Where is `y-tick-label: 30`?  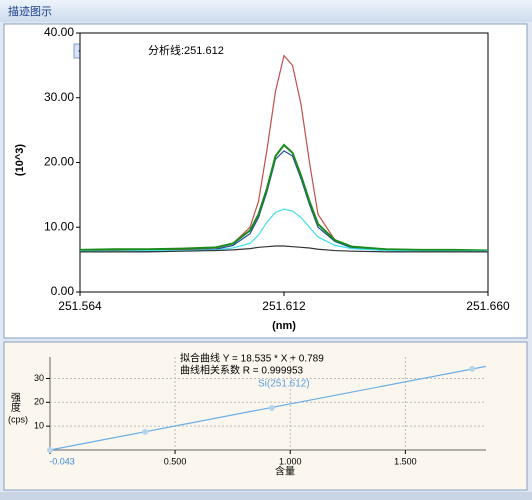
y-tick-label: 30 is located at coordinates (39, 378).